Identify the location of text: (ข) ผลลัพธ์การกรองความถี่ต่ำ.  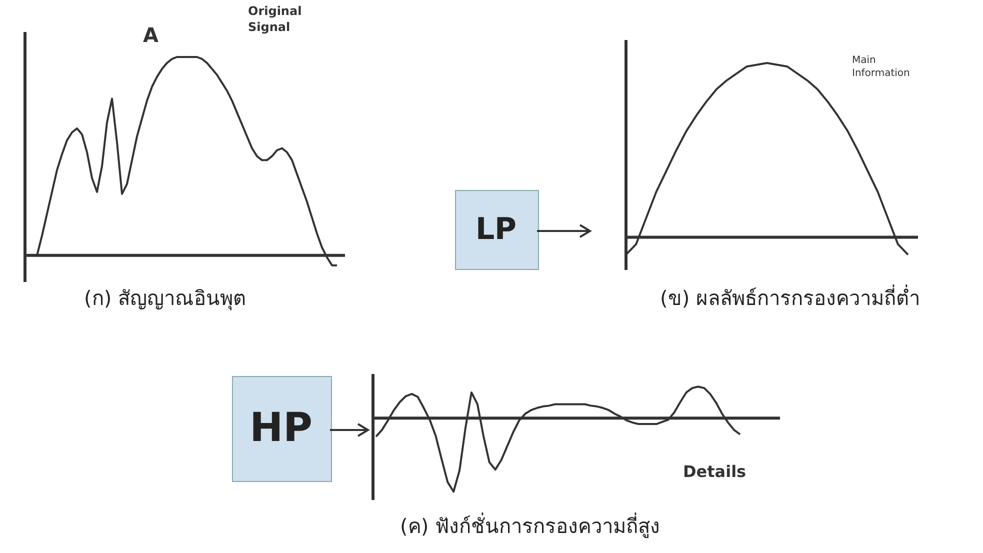
(790, 298).